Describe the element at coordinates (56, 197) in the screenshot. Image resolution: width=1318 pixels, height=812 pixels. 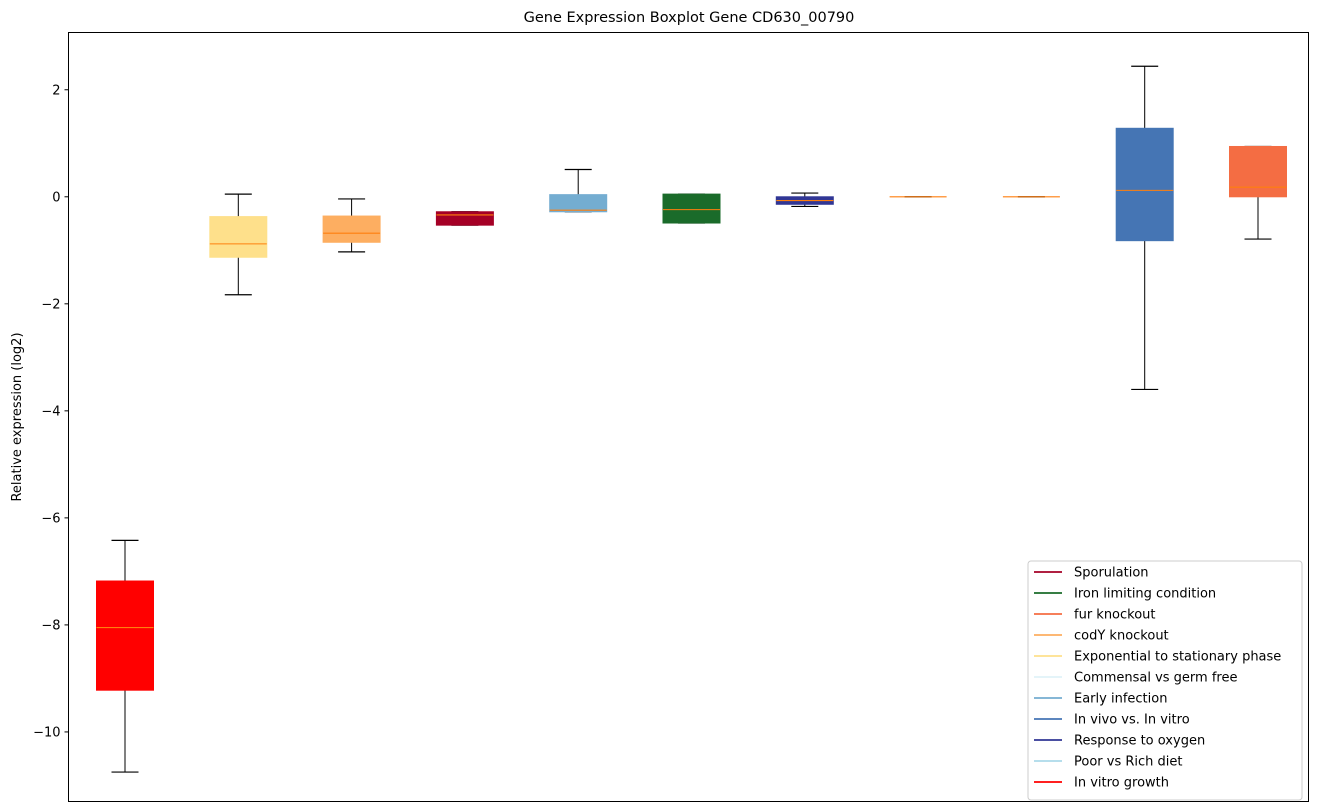
I see `y-tick-label: 0` at that location.